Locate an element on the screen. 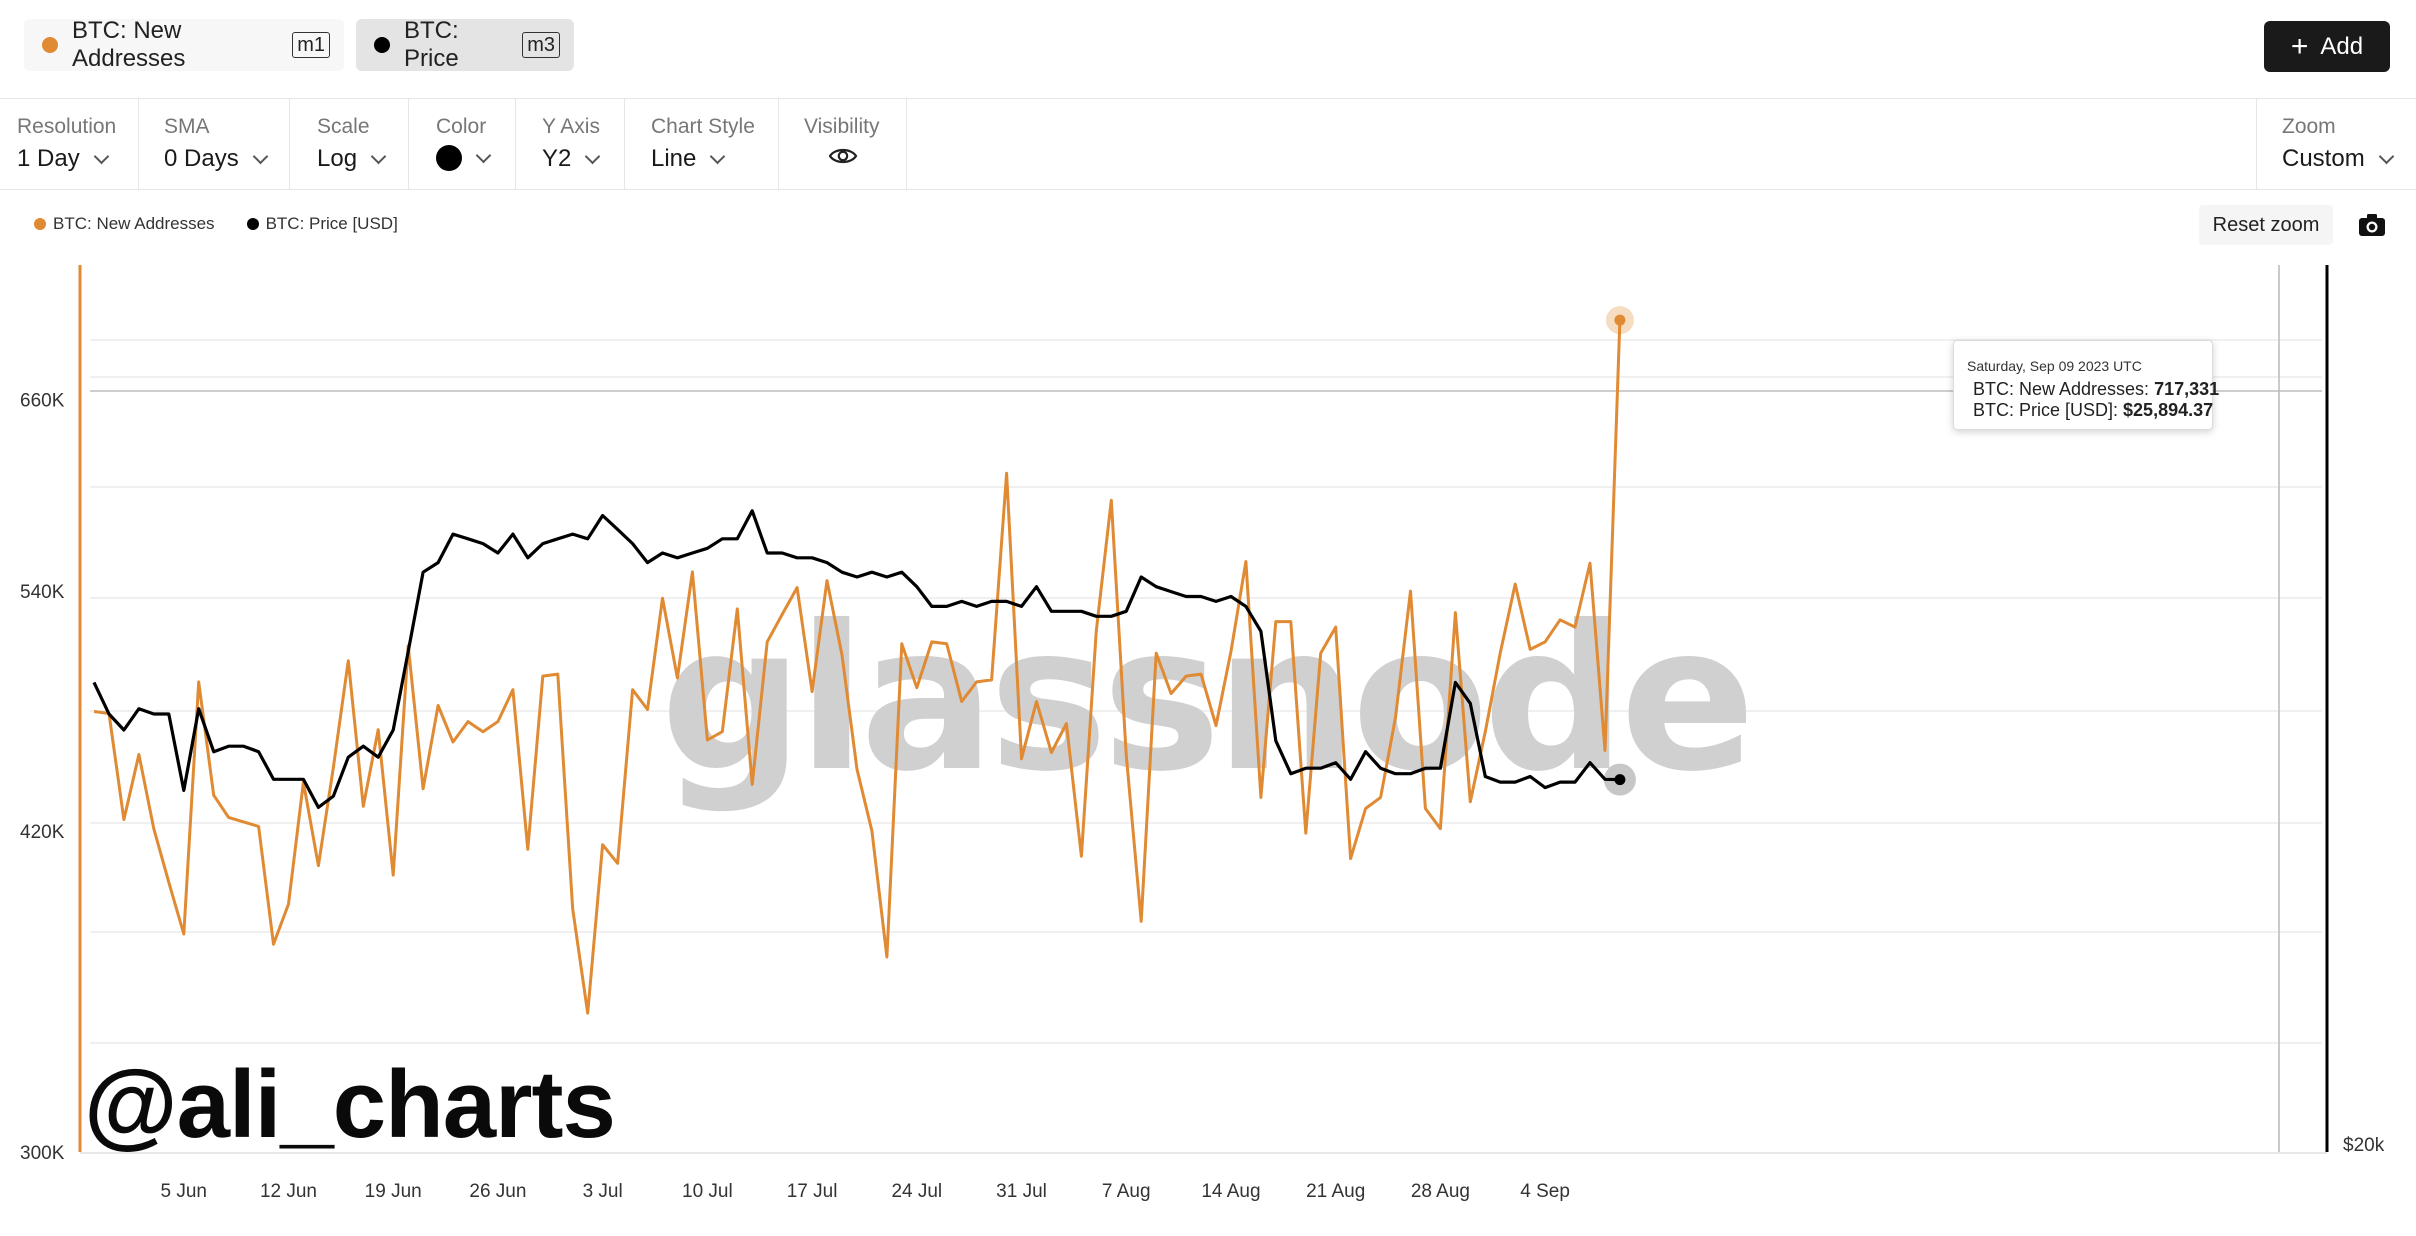 The width and height of the screenshot is (2416, 1236). zoom-setting: Zoom Custom is located at coordinates (2336, 144).